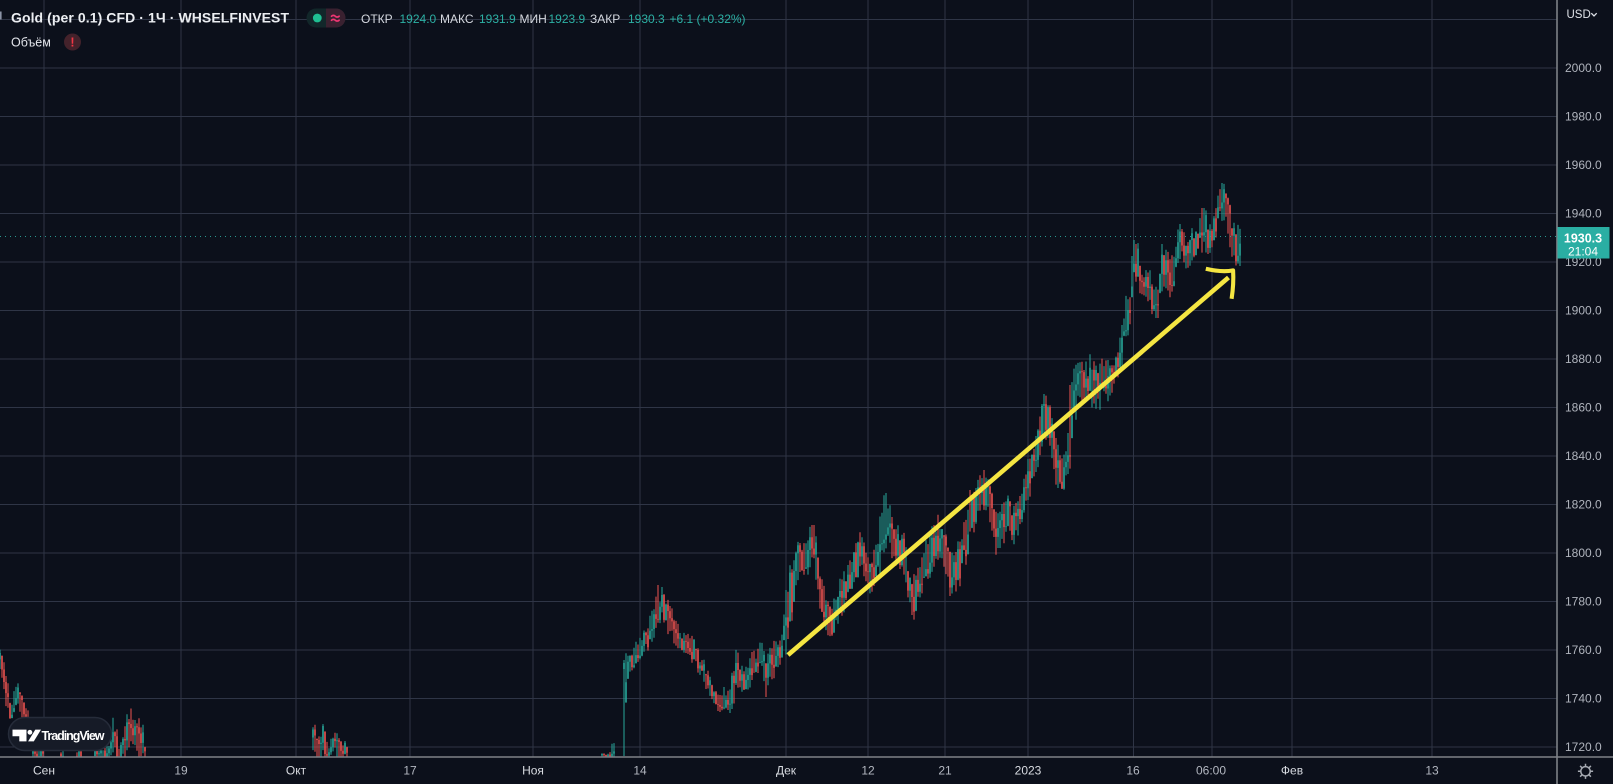 The image size is (1613, 784). What do you see at coordinates (640, 771) in the screenshot?
I see `svg-text: 14` at bounding box center [640, 771].